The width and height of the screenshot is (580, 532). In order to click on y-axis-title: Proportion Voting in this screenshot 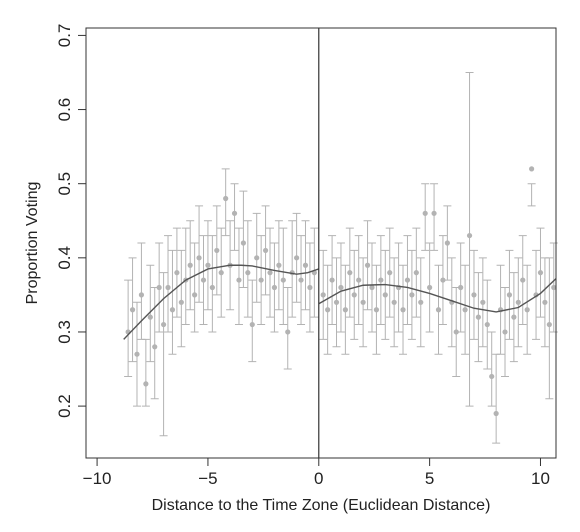, I will do `click(32, 243)`.